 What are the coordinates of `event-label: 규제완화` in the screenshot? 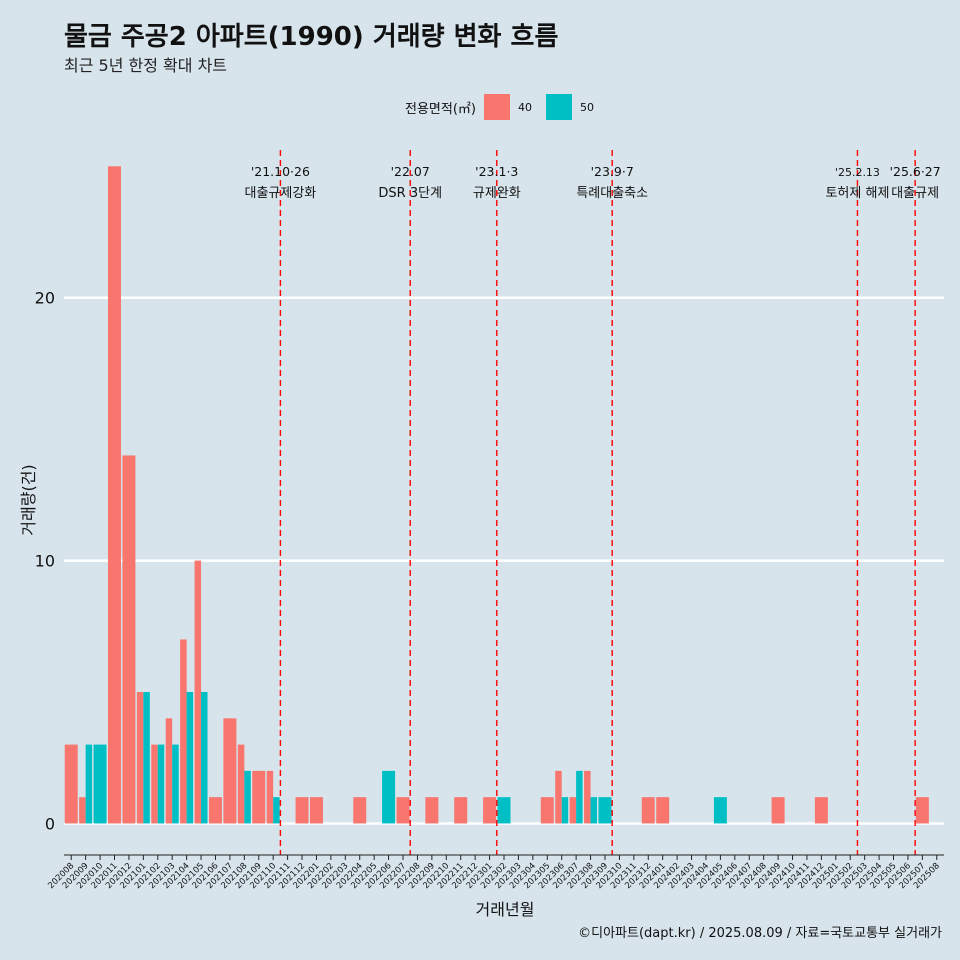 It's located at (497, 193).